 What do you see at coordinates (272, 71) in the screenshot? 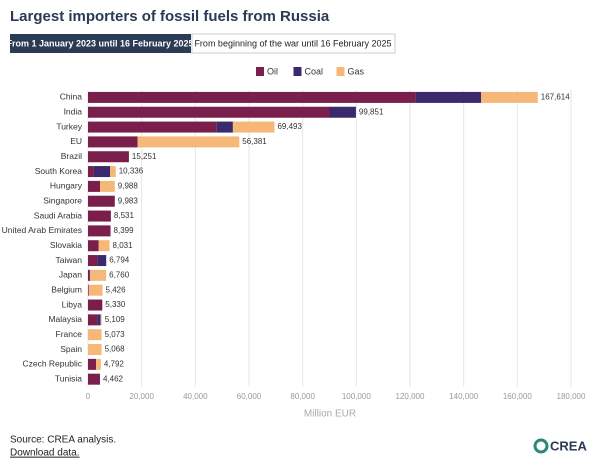
I see `legend-label: Oil` at bounding box center [272, 71].